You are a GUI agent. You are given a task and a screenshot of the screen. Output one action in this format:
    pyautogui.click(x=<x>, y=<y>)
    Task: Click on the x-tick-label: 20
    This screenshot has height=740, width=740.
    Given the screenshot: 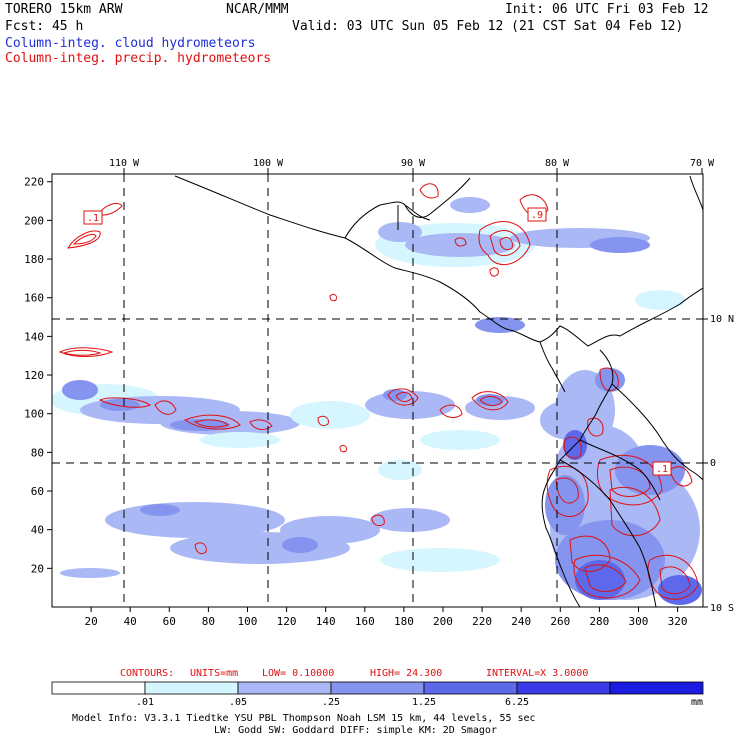 What is the action you would take?
    pyautogui.click(x=90, y=621)
    